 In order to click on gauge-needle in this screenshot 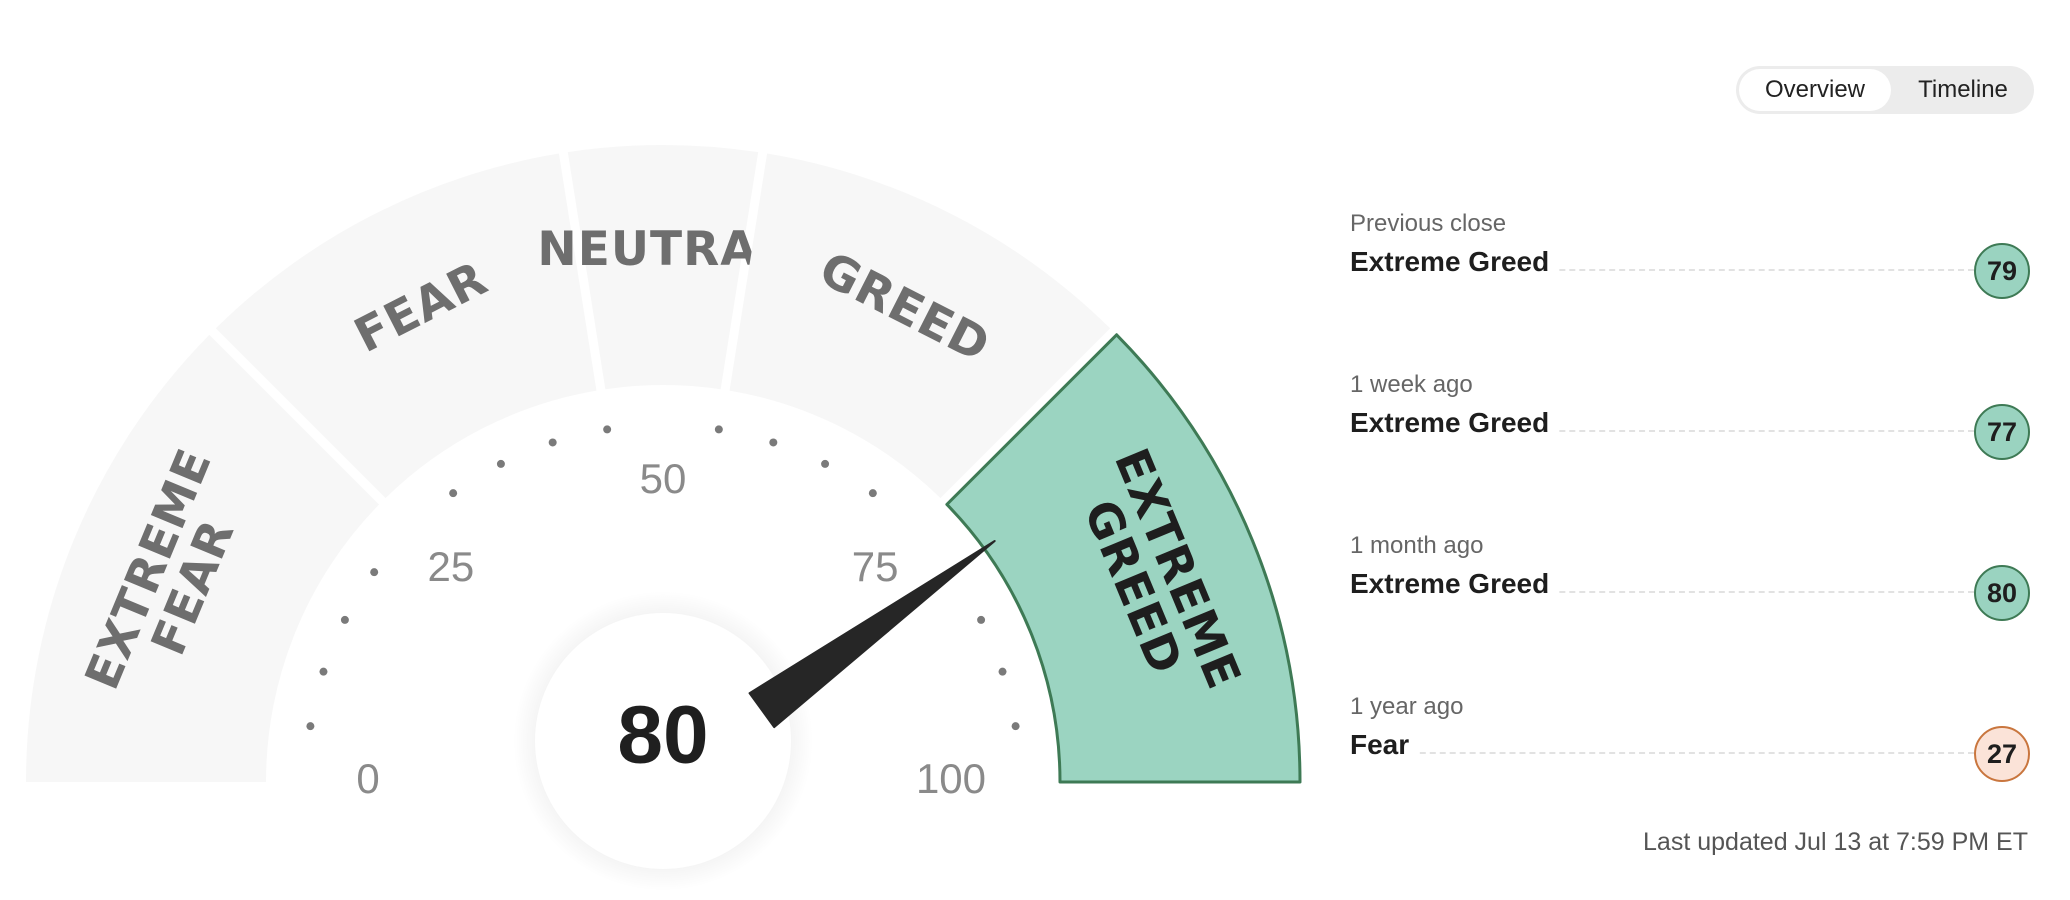, I will do `click(872, 634)`.